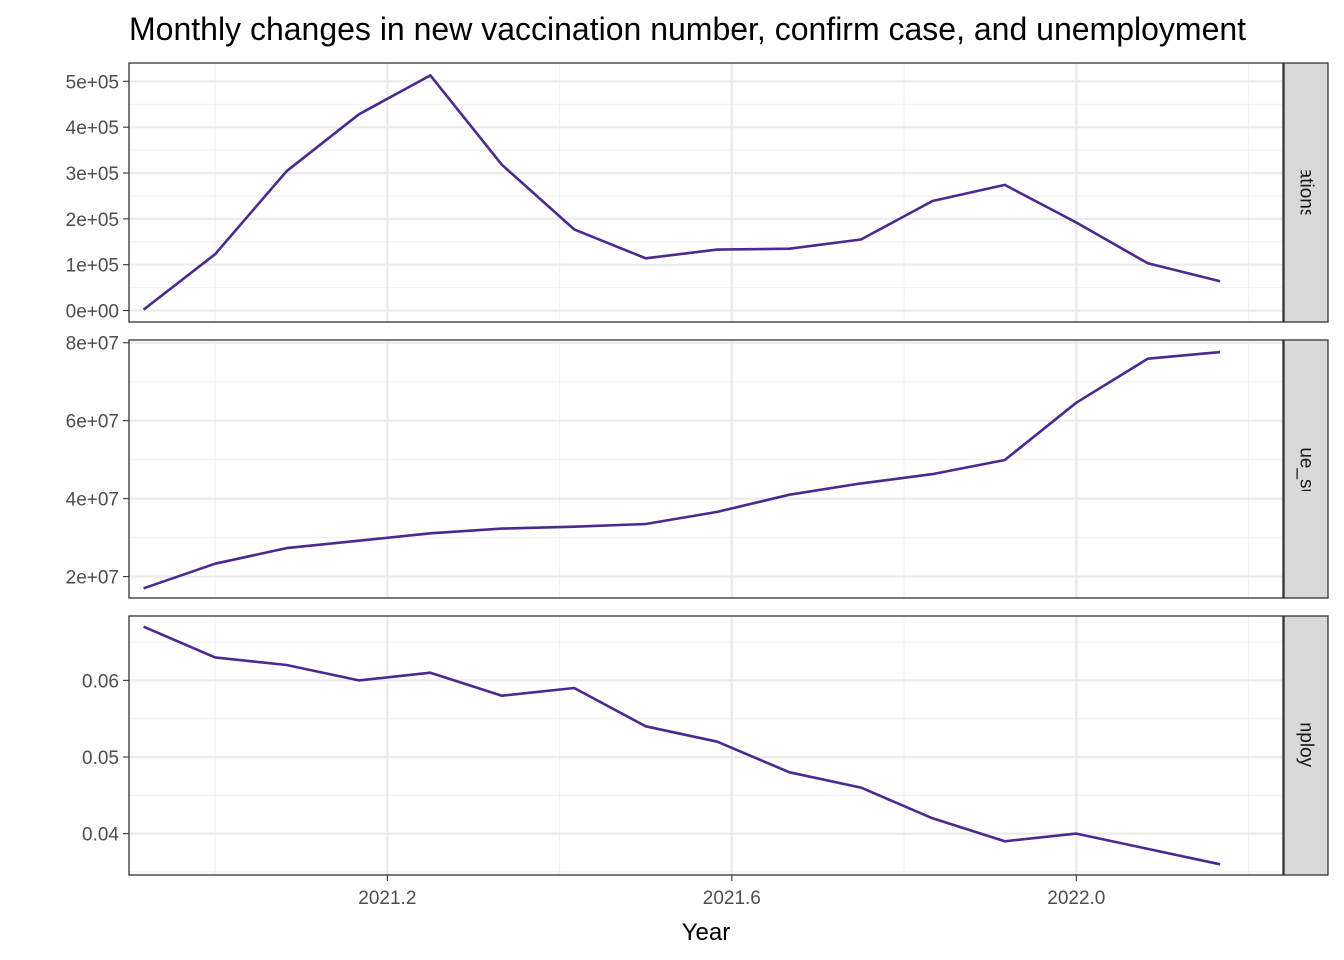 This screenshot has width=1344, height=960. Describe the element at coordinates (387, 898) in the screenshot. I see `x-tick-label: 2021.2` at that location.